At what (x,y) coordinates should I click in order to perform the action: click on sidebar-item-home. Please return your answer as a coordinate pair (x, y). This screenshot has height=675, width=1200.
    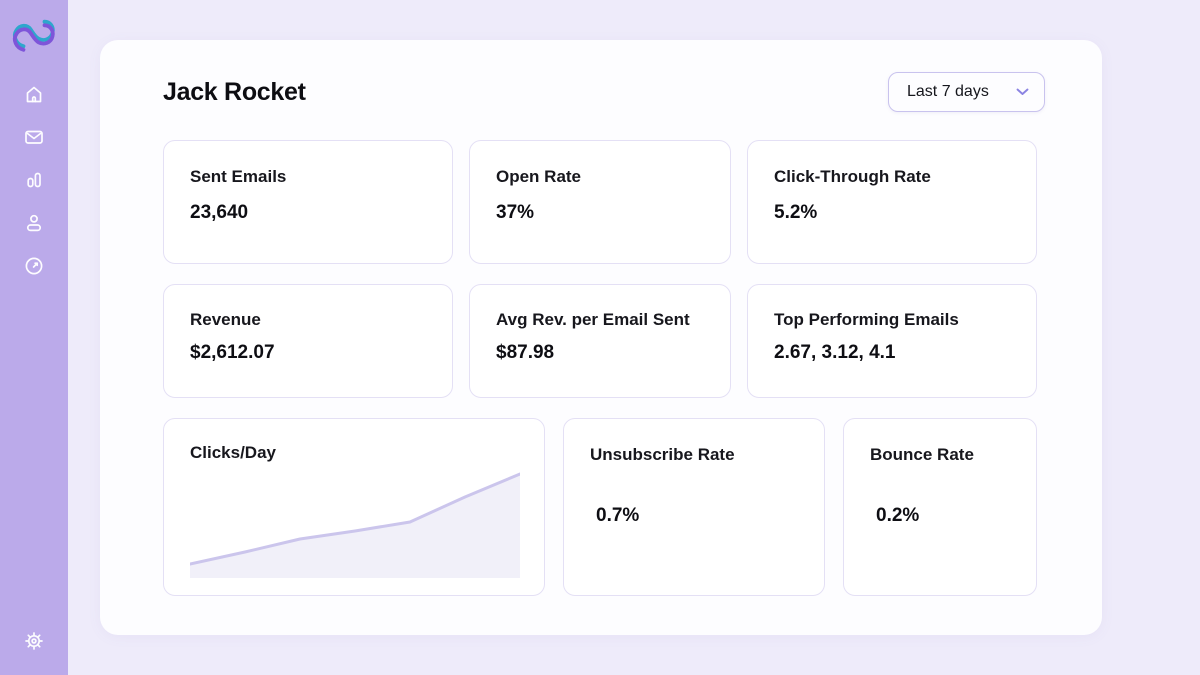
    Looking at the image, I should click on (34, 94).